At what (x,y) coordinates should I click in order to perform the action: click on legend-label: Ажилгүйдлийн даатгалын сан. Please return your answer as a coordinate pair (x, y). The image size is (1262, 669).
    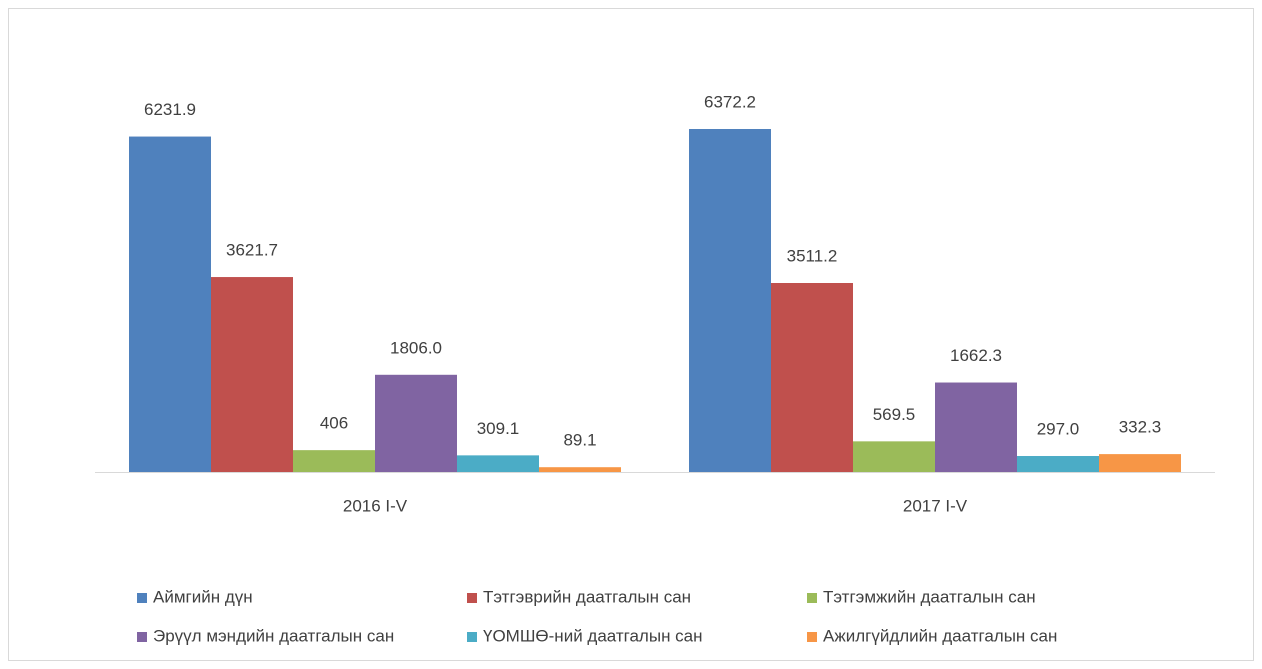
    Looking at the image, I should click on (940, 635).